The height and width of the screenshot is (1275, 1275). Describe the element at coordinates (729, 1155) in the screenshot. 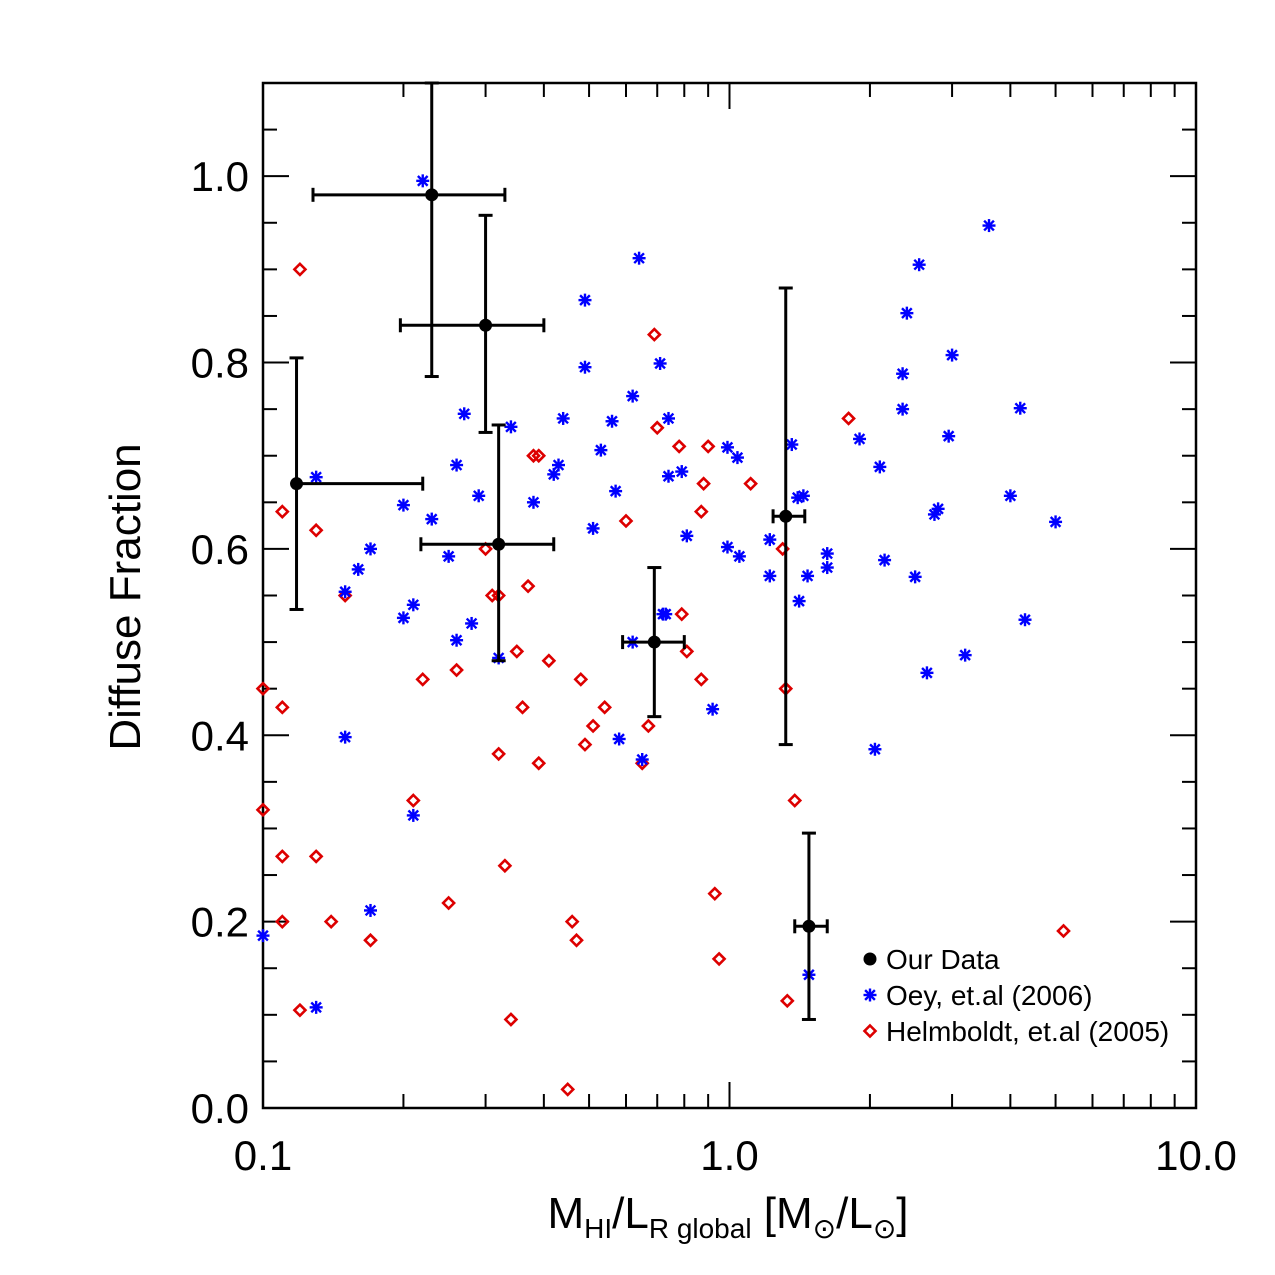

I see `x-tick-label: 1.0` at that location.